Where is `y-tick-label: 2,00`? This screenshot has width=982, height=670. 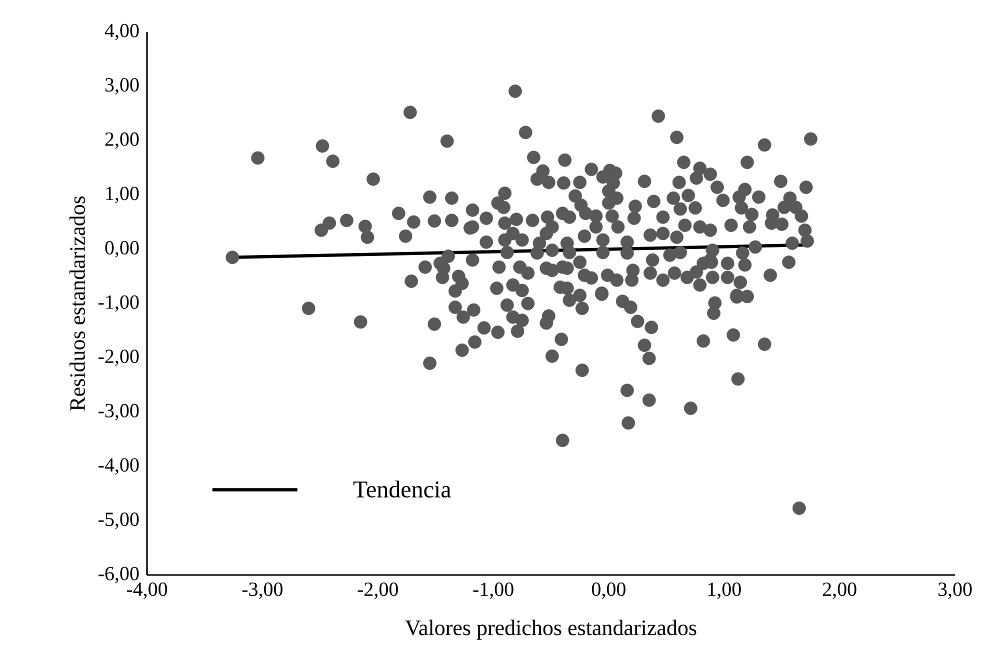 y-tick-label: 2,00 is located at coordinates (122, 140).